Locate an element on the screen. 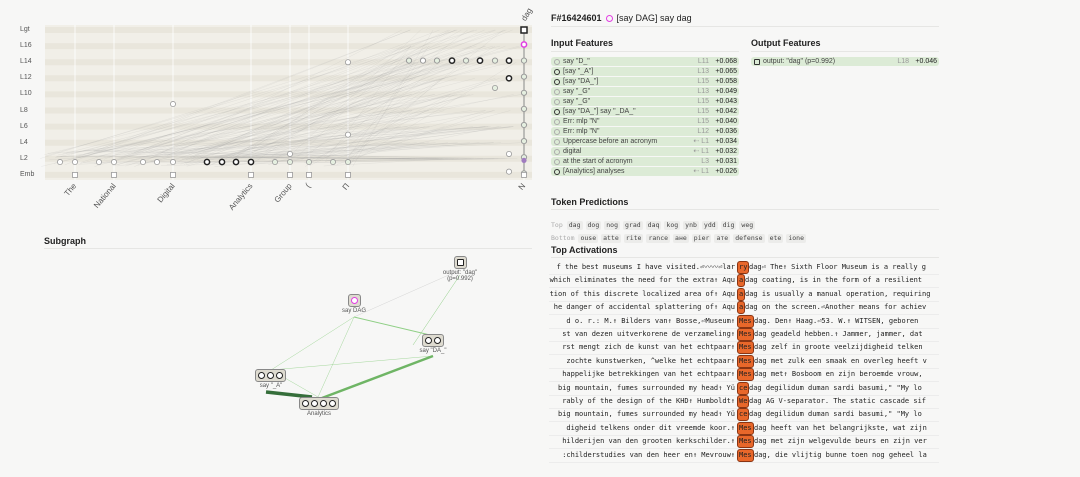 The width and height of the screenshot is (1080, 477). input-feature-row: Err: mlp "N" L12 +0.036 is located at coordinates (645, 131).